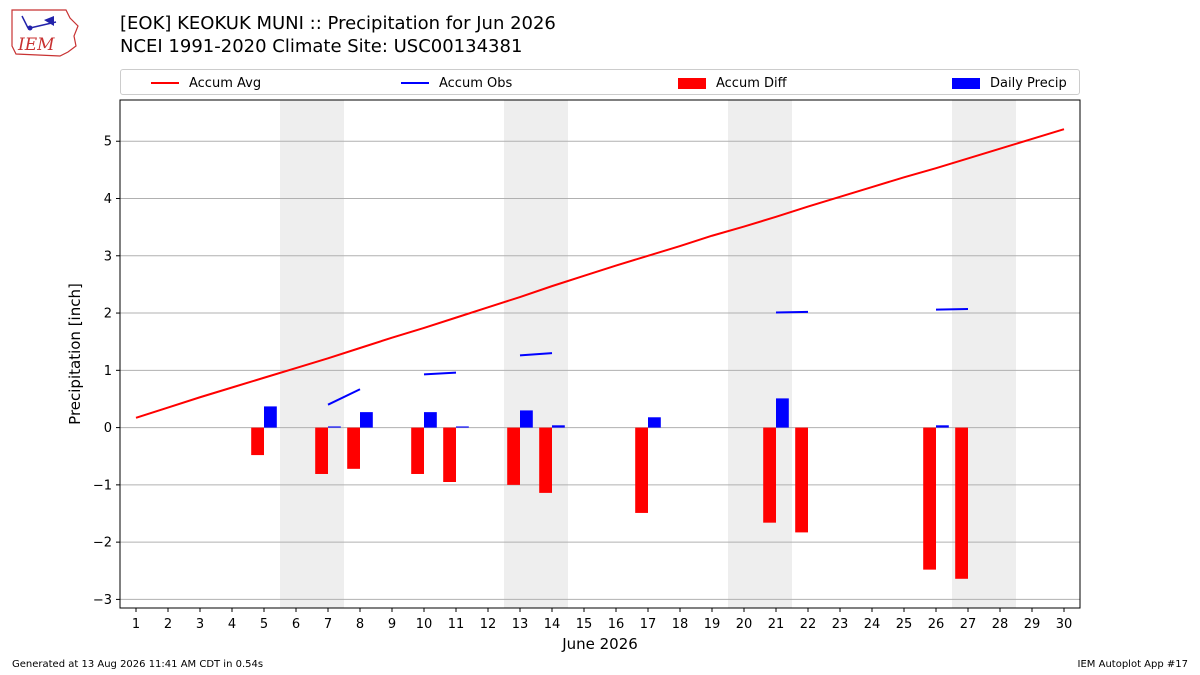  What do you see at coordinates (904, 624) in the screenshot?
I see `x-tick-label-25: 25` at bounding box center [904, 624].